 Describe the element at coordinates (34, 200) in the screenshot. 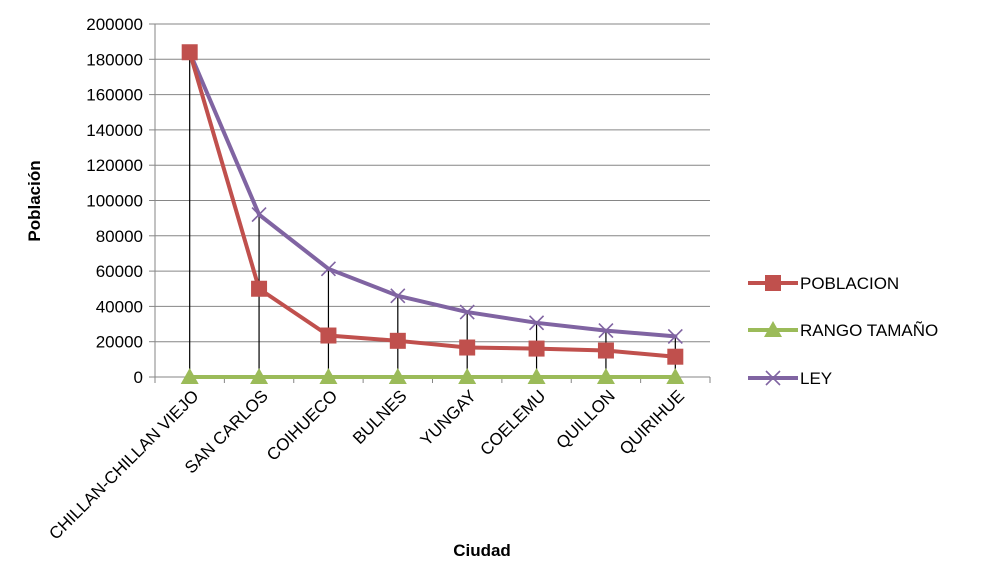

I see `y-axis-title: Población` at that location.